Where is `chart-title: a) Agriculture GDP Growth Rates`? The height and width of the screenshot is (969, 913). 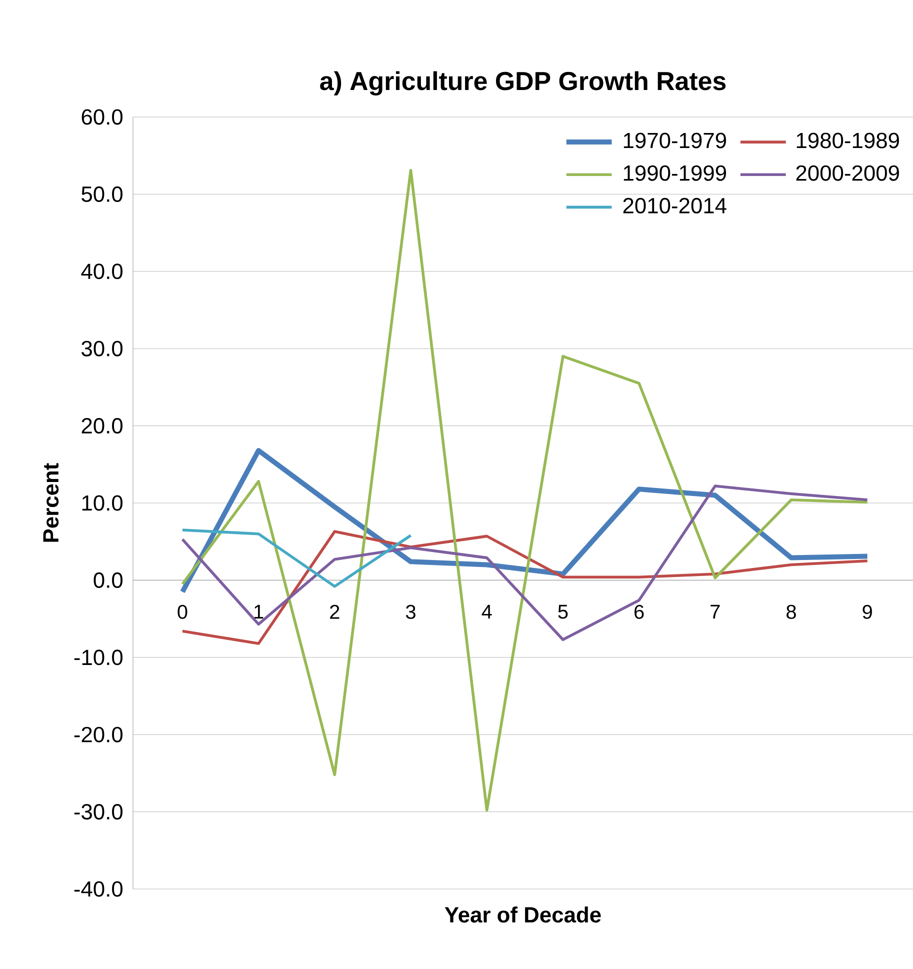
chart-title: a) Agriculture GDP Growth Rates is located at coordinates (523, 83).